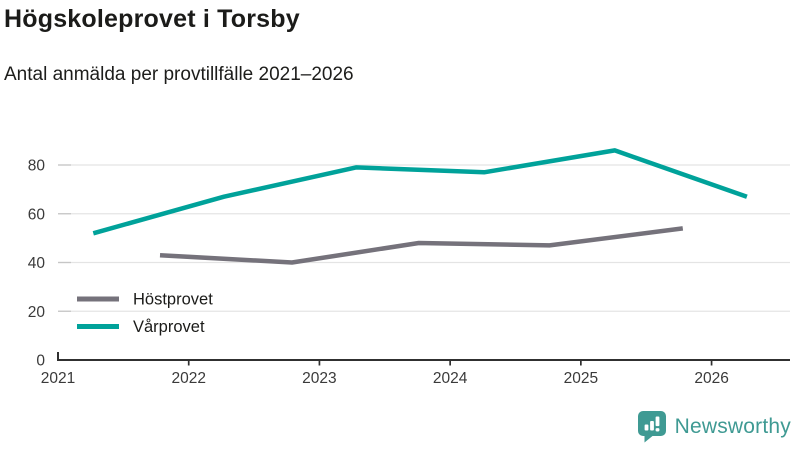 This screenshot has height=450, width=800. I want to click on x-tick-label: 2021, so click(58, 378).